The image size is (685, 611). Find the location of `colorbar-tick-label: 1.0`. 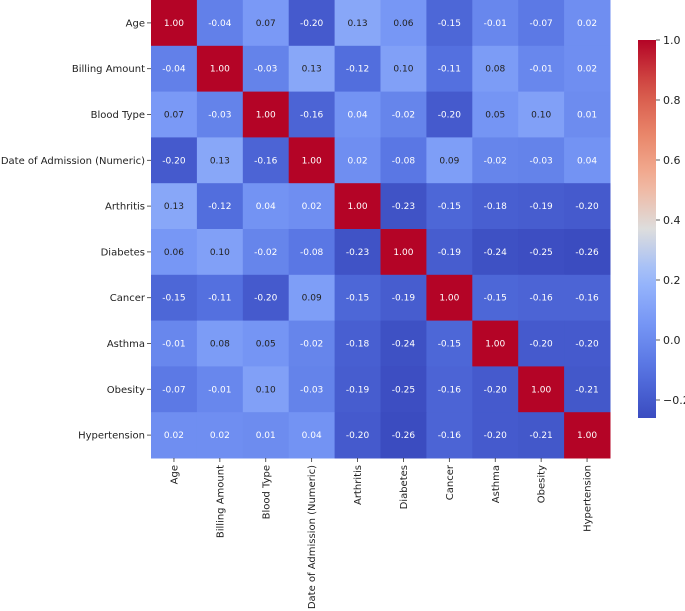

colorbar-tick-label: 1.0 is located at coordinates (672, 40).